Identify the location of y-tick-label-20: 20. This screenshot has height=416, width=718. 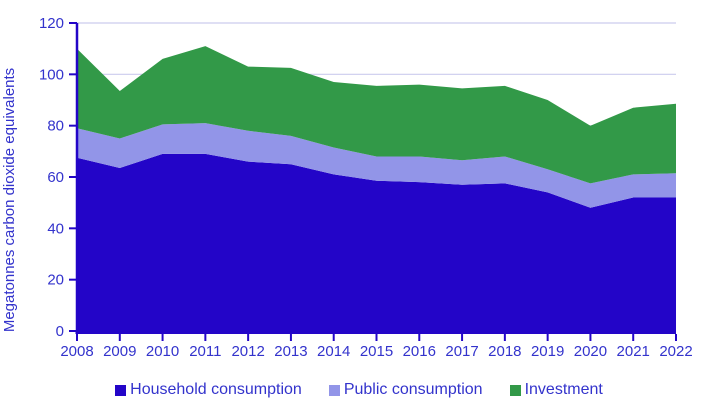
(55, 280).